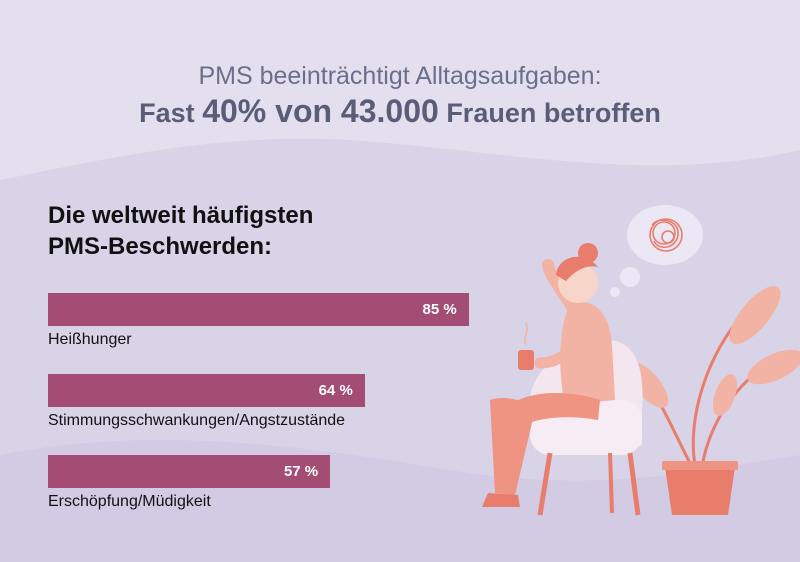 This screenshot has width=800, height=562. What do you see at coordinates (439, 309) in the screenshot?
I see `bar-value-label: 85 %` at bounding box center [439, 309].